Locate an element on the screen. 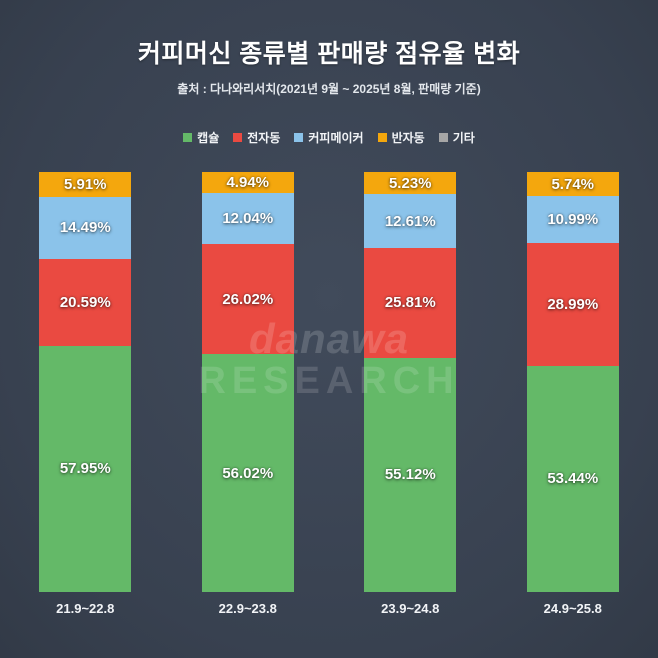 The image size is (658, 658). legend-item-전자동: 전자동 is located at coordinates (256, 137).